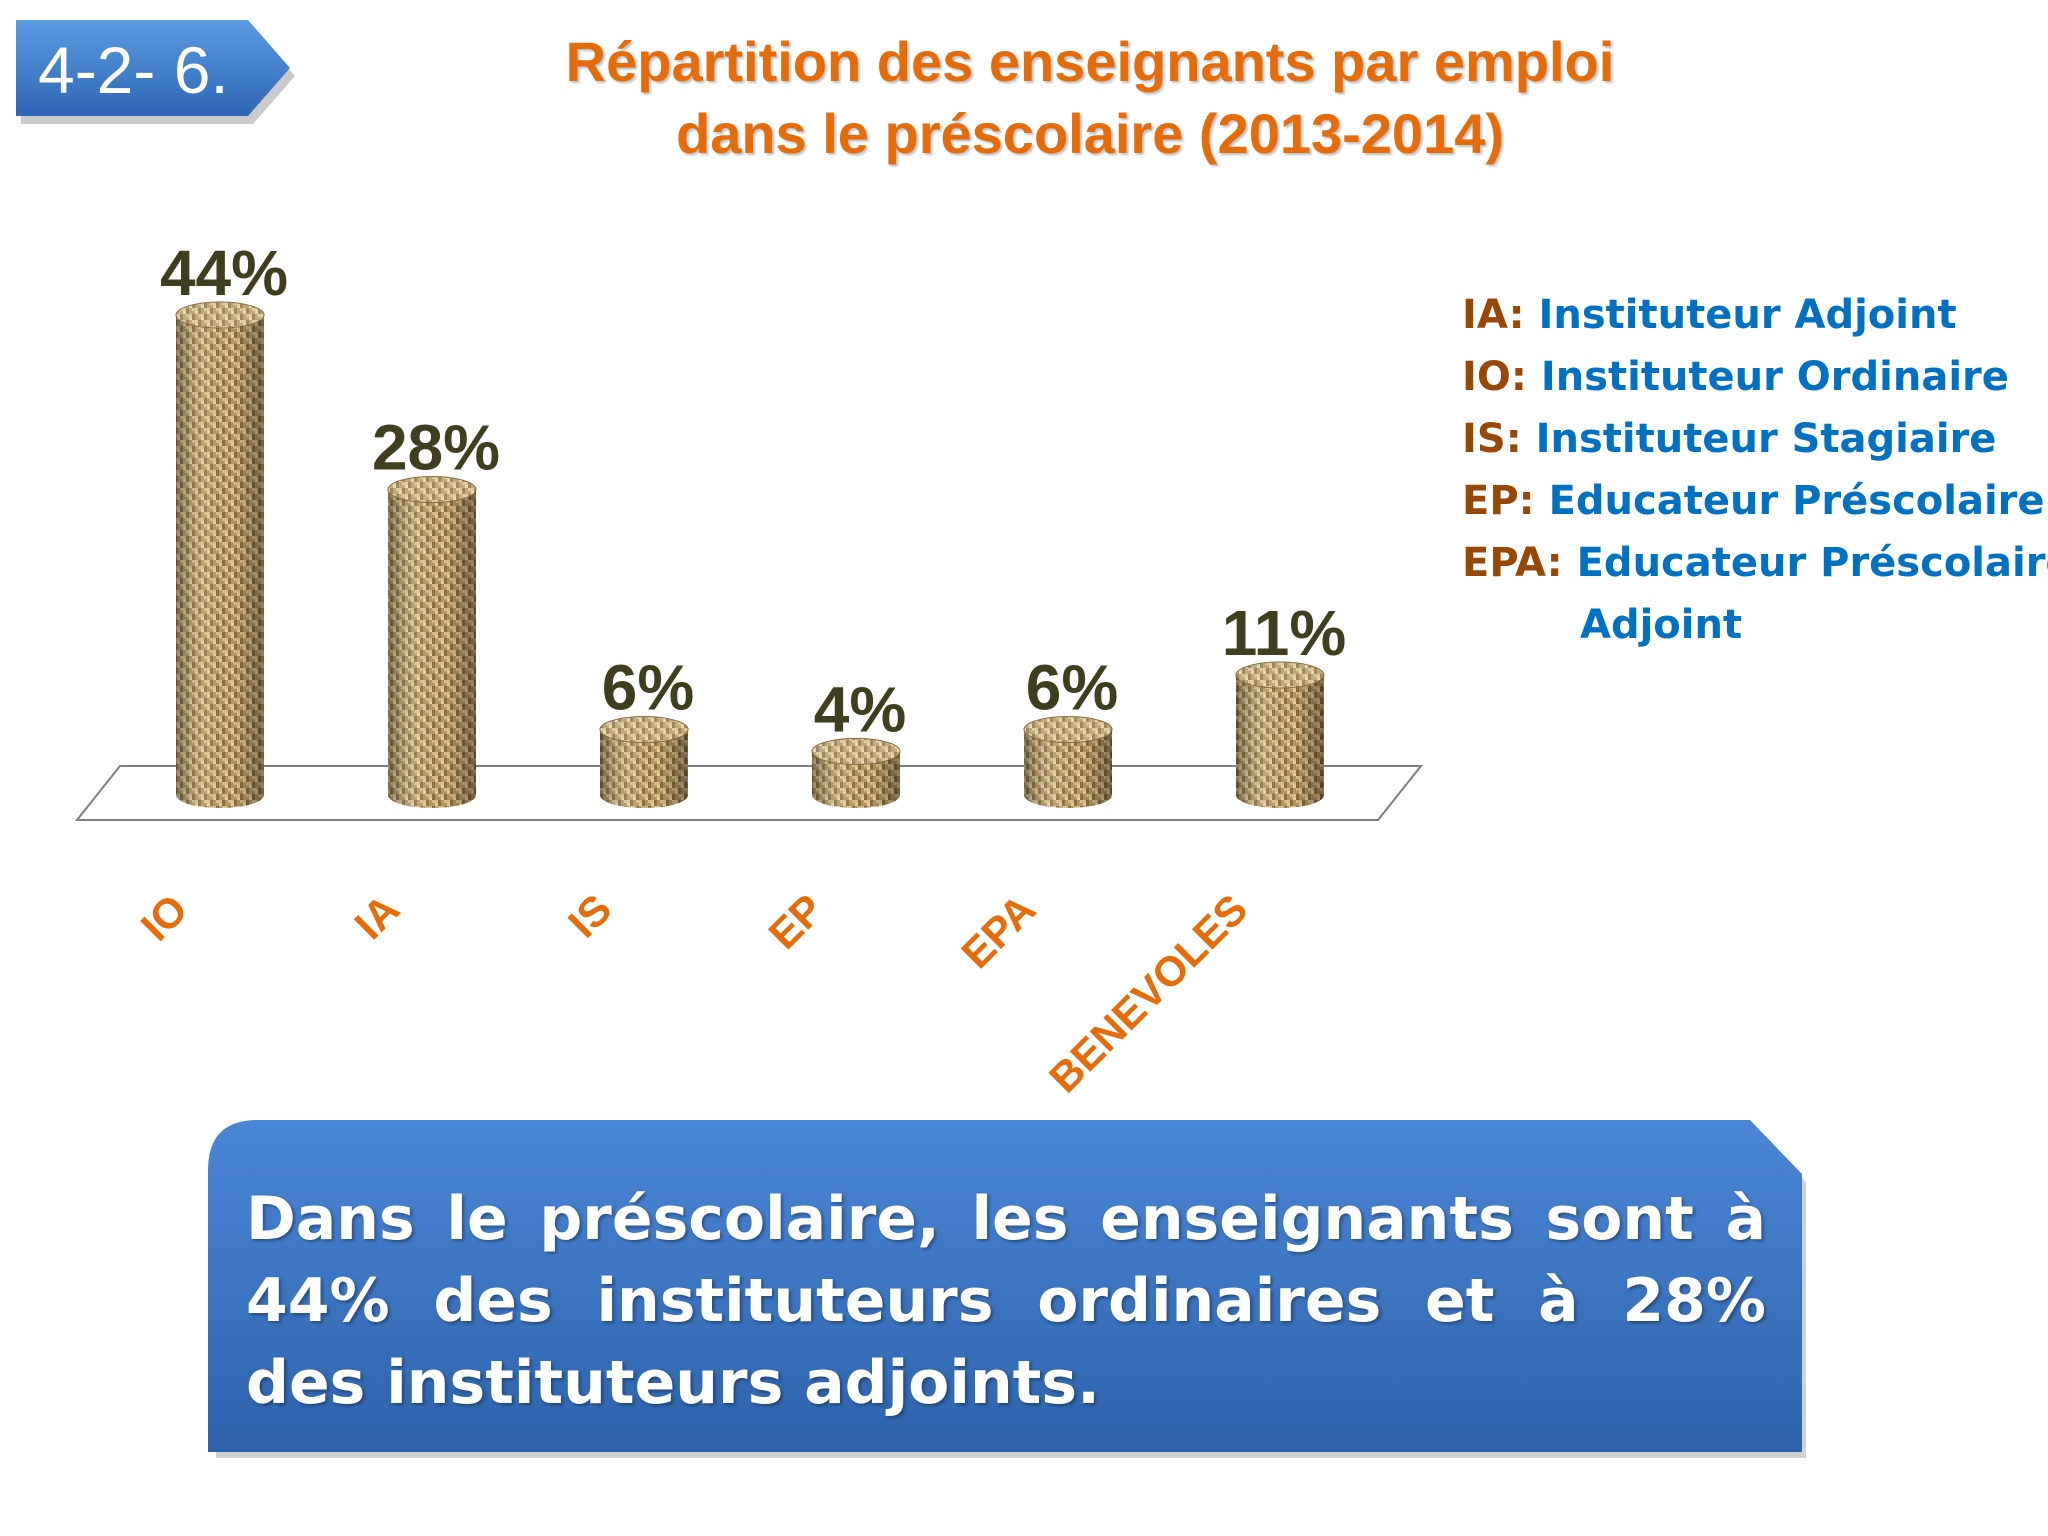 The height and width of the screenshot is (1536, 2048). What do you see at coordinates (1284, 633) in the screenshot?
I see `value-label-benevoles: 11%` at bounding box center [1284, 633].